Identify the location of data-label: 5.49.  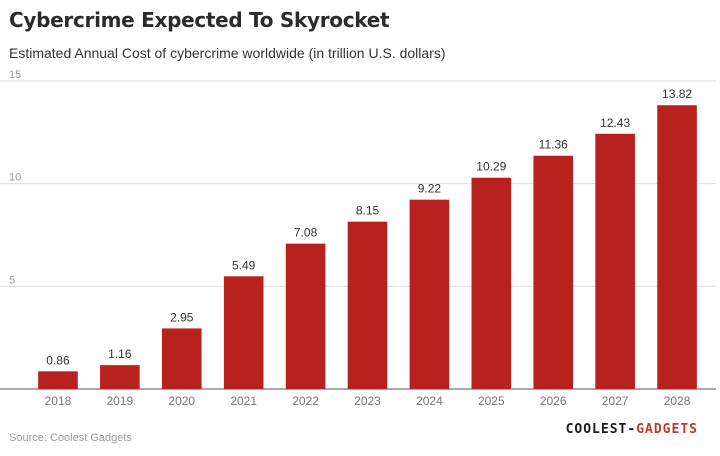
(244, 265).